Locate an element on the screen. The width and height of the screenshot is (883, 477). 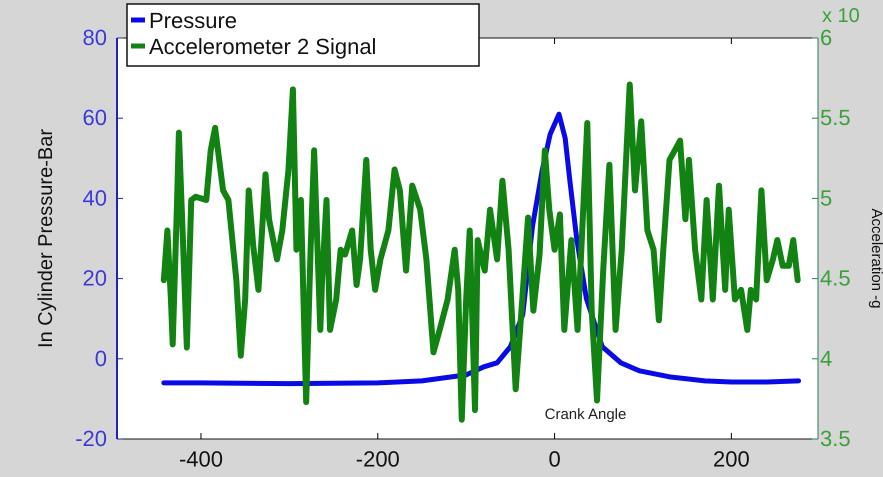
y-tick-label: 20 is located at coordinates (94, 278).